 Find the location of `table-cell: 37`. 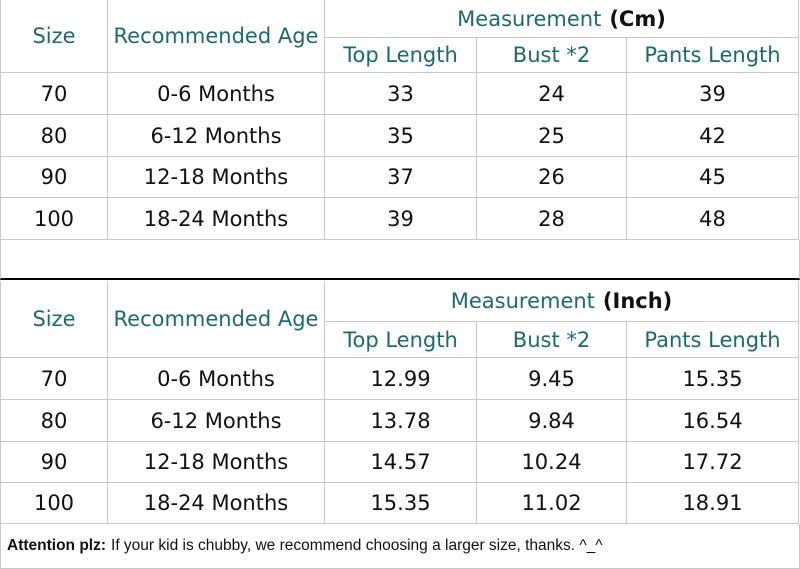

table-cell: 37 is located at coordinates (401, 177).